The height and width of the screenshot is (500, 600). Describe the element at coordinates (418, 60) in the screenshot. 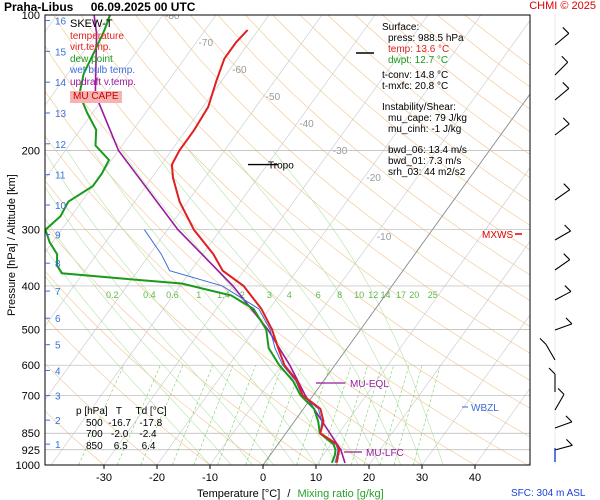

I see `surface-dwpt: dwpt: 12.7 °C` at that location.